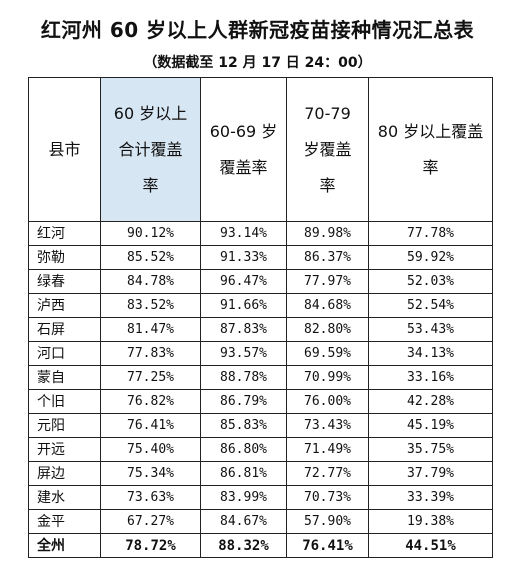  What do you see at coordinates (64, 305) in the screenshot?
I see `cell-county: 泸西` at bounding box center [64, 305].